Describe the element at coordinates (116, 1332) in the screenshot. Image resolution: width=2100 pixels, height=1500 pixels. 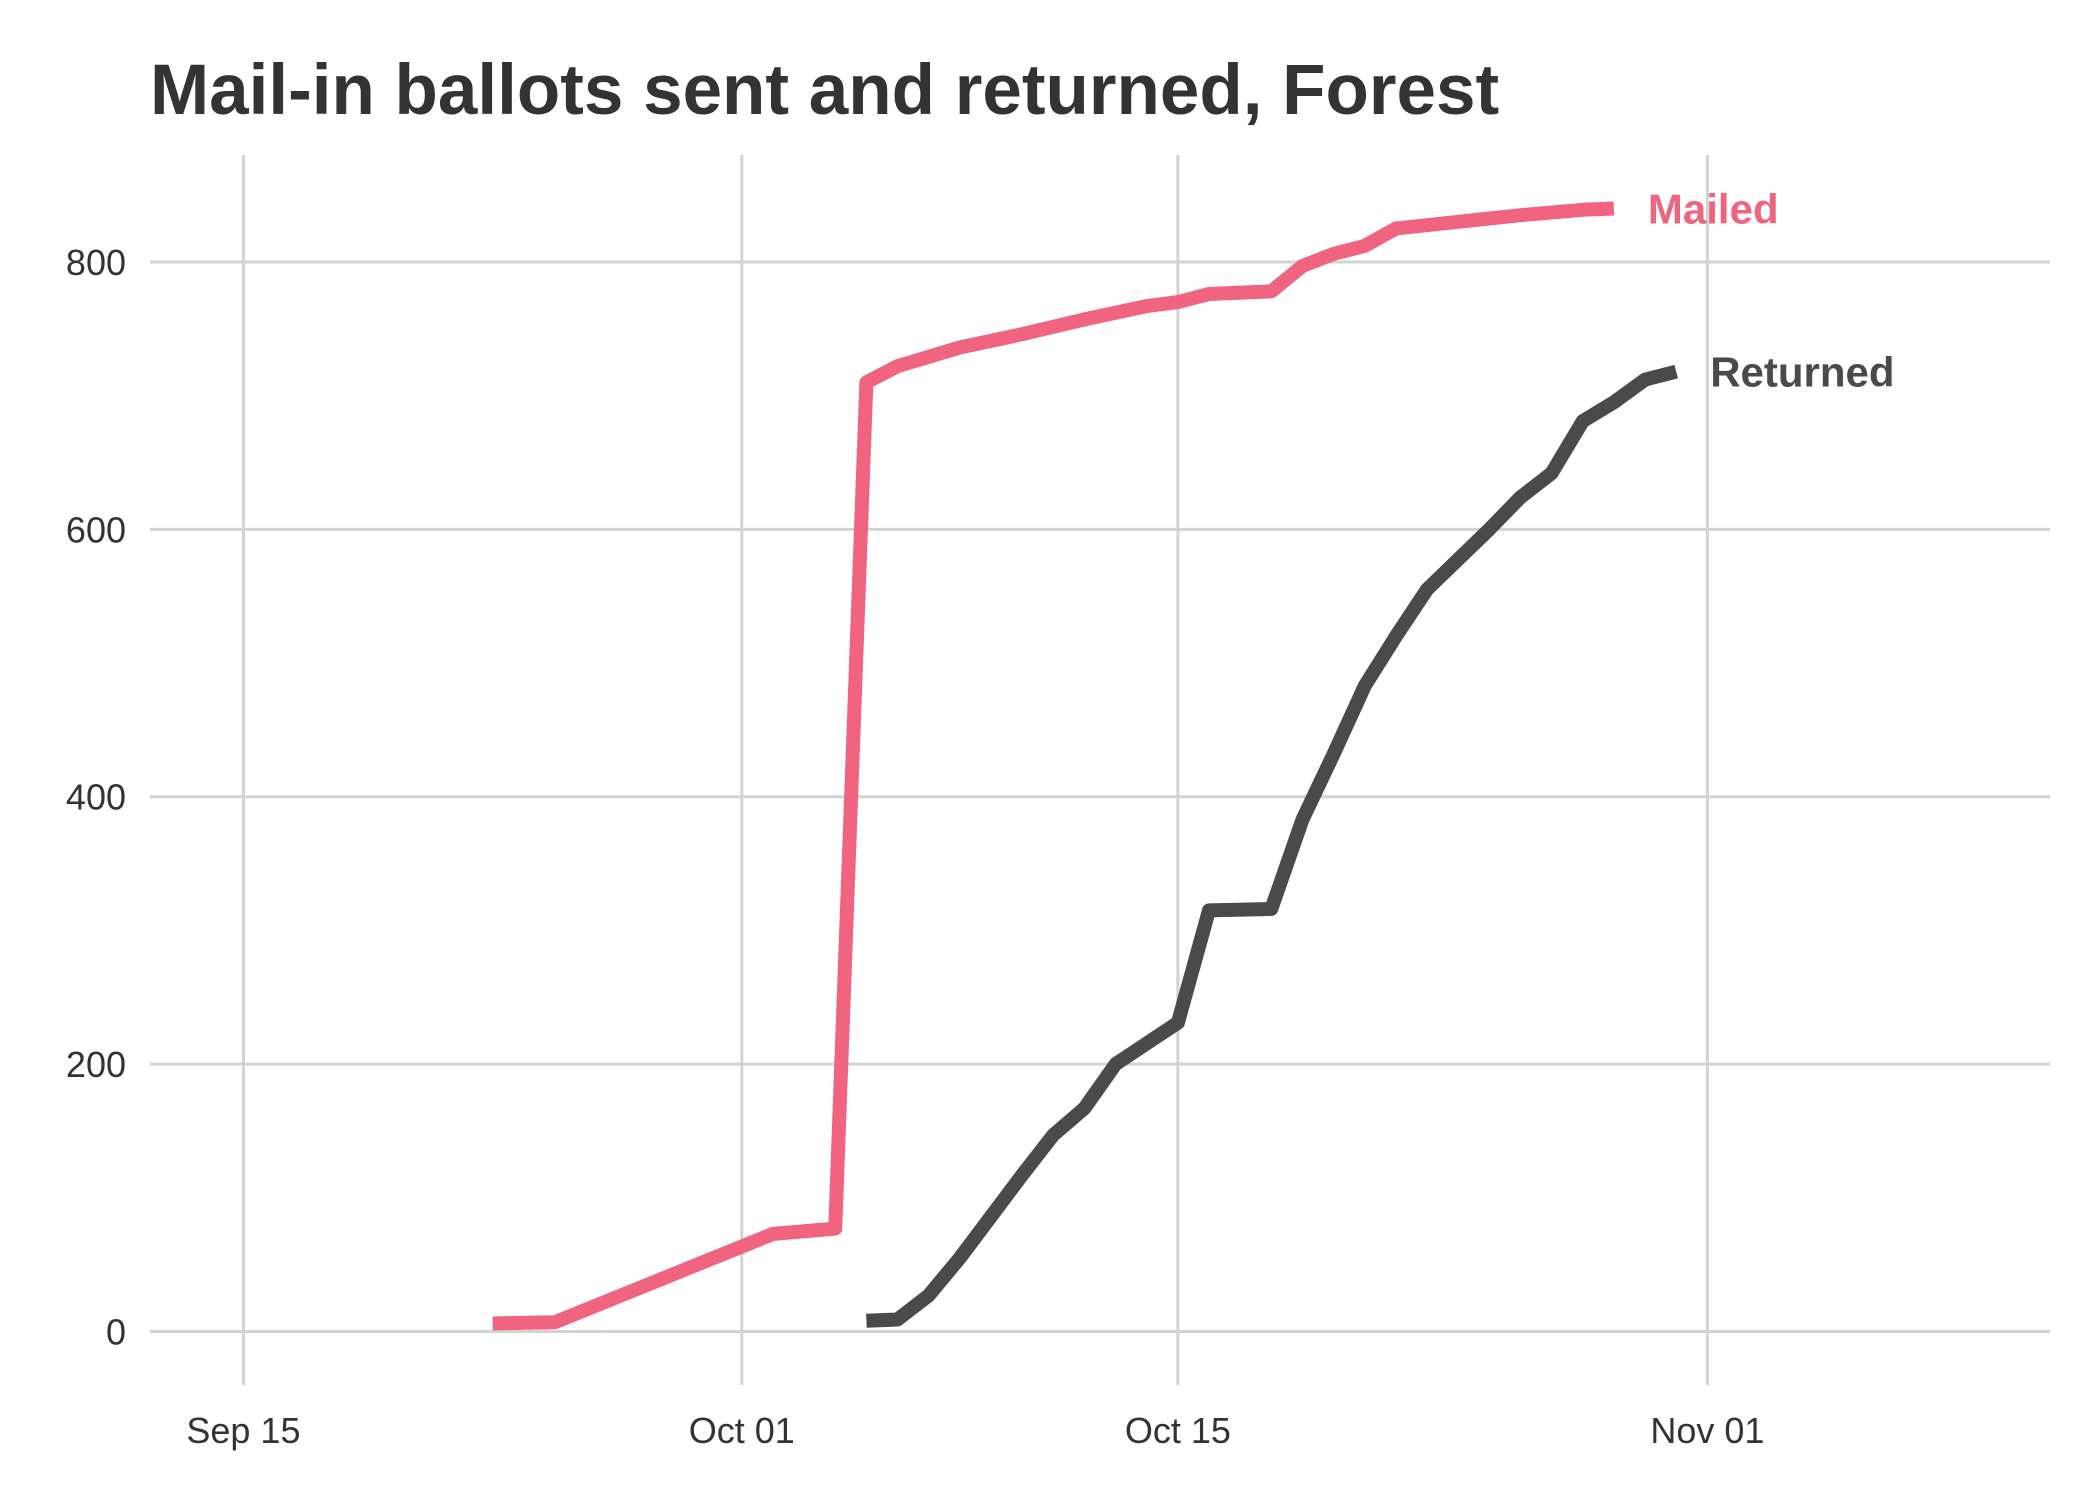
I see `y-tick-label: 0` at that location.